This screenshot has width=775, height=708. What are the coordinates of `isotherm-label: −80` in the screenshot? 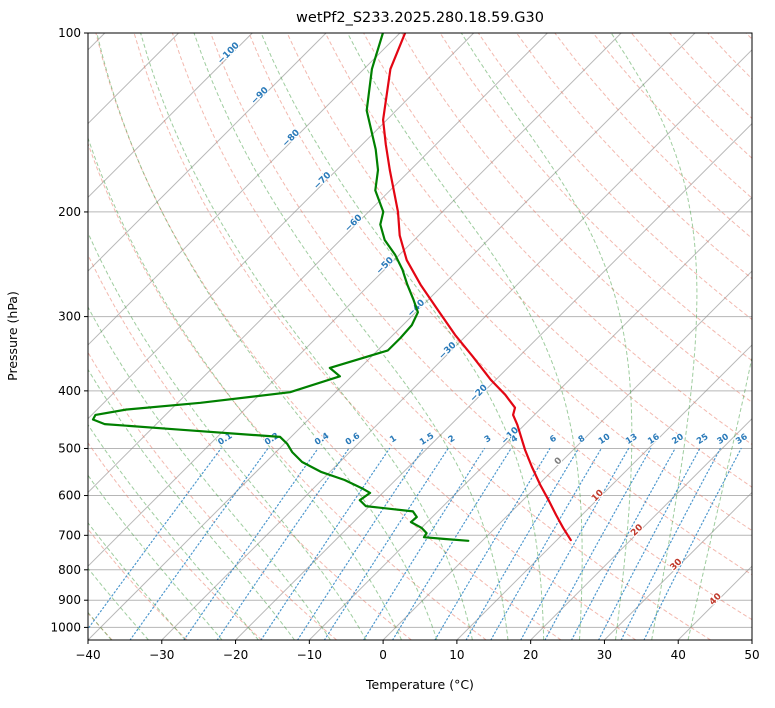 It's located at (291, 138).